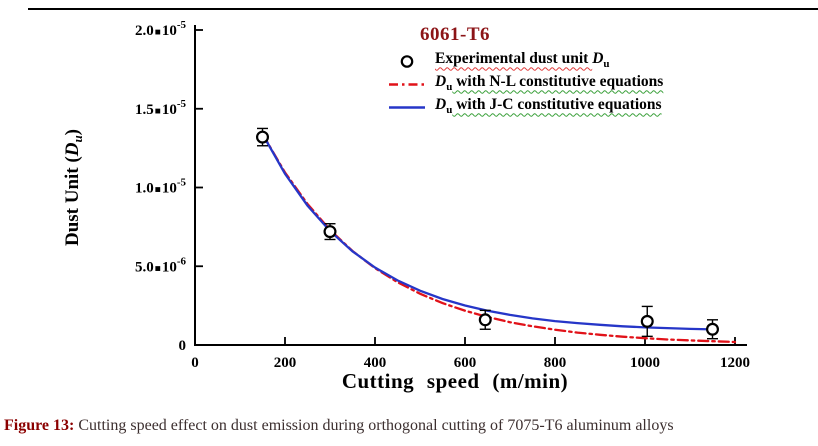 Image resolution: width=818 pixels, height=446 pixels. Describe the element at coordinates (183, 346) in the screenshot. I see `y-tick-label: 0` at that location.